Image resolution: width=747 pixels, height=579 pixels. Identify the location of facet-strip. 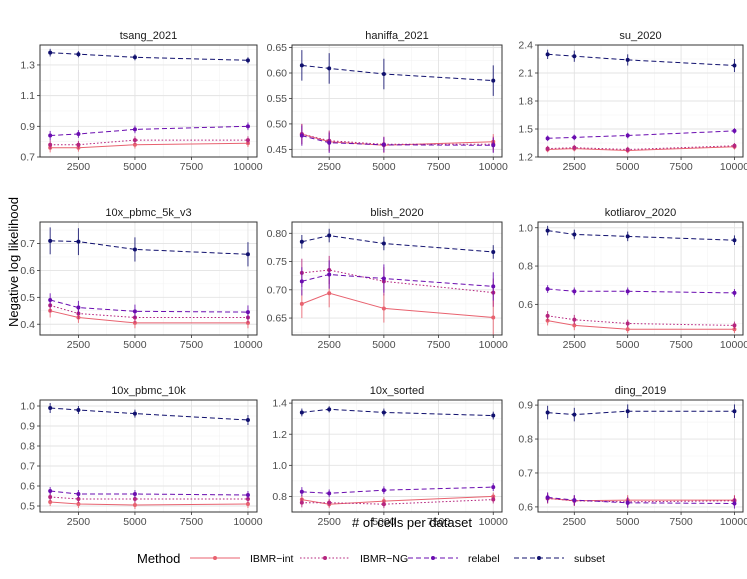
(148, 212).